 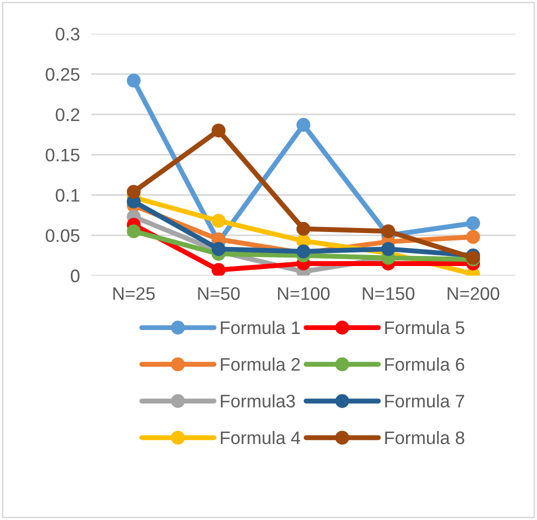 What do you see at coordinates (257, 401) in the screenshot?
I see `legend-label: Formula3` at bounding box center [257, 401].